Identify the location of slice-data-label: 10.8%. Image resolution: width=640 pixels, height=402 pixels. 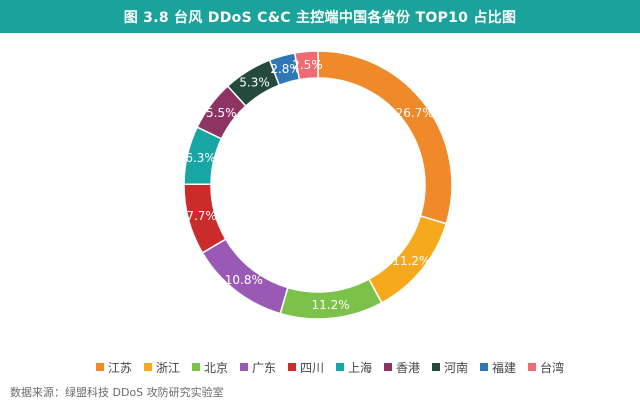
(244, 280).